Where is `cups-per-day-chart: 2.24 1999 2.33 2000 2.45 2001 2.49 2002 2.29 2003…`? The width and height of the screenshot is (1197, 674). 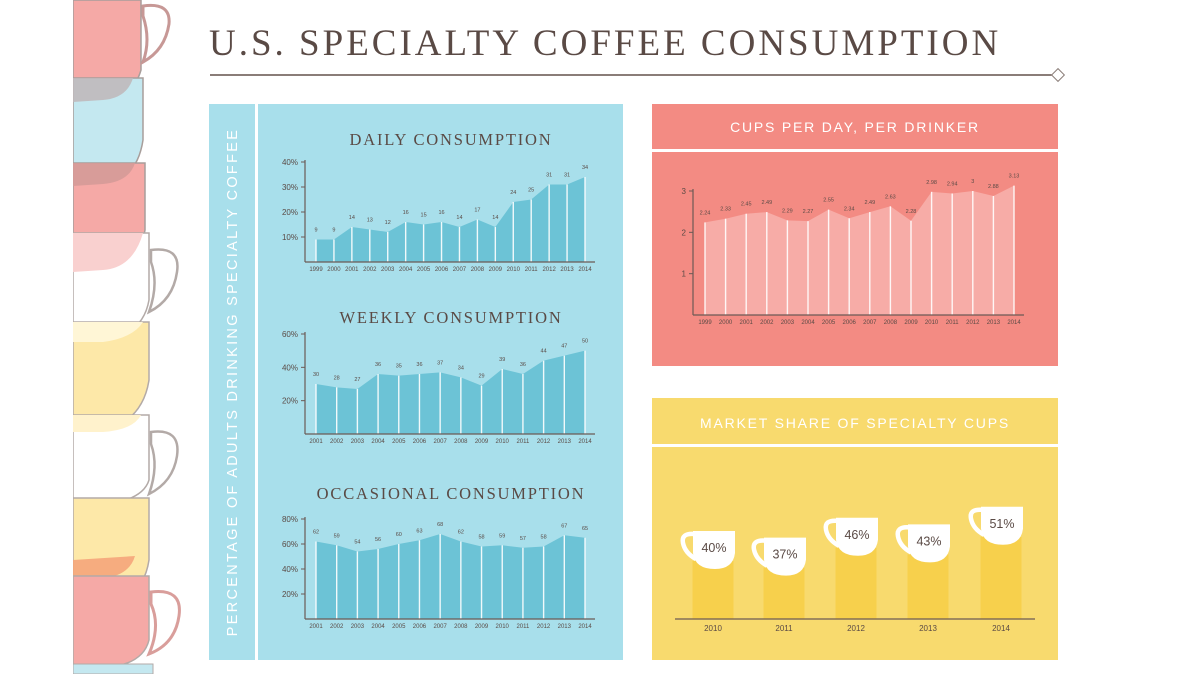
cups-per-day-chart: 2.24 1999 2.33 2000 2.45 2001 2.49 2002 2.29 2003… is located at coordinates (853, 250).